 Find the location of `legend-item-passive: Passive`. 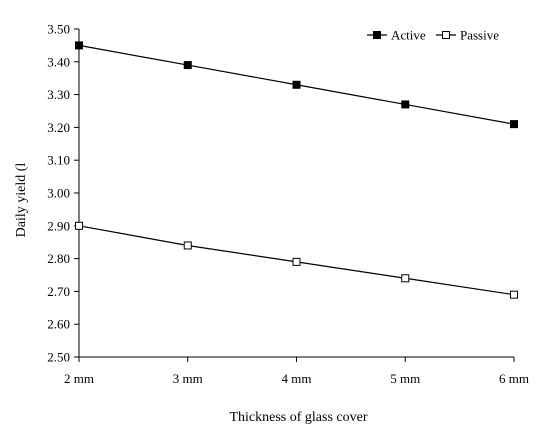

legend-item-passive: Passive is located at coordinates (467, 35).